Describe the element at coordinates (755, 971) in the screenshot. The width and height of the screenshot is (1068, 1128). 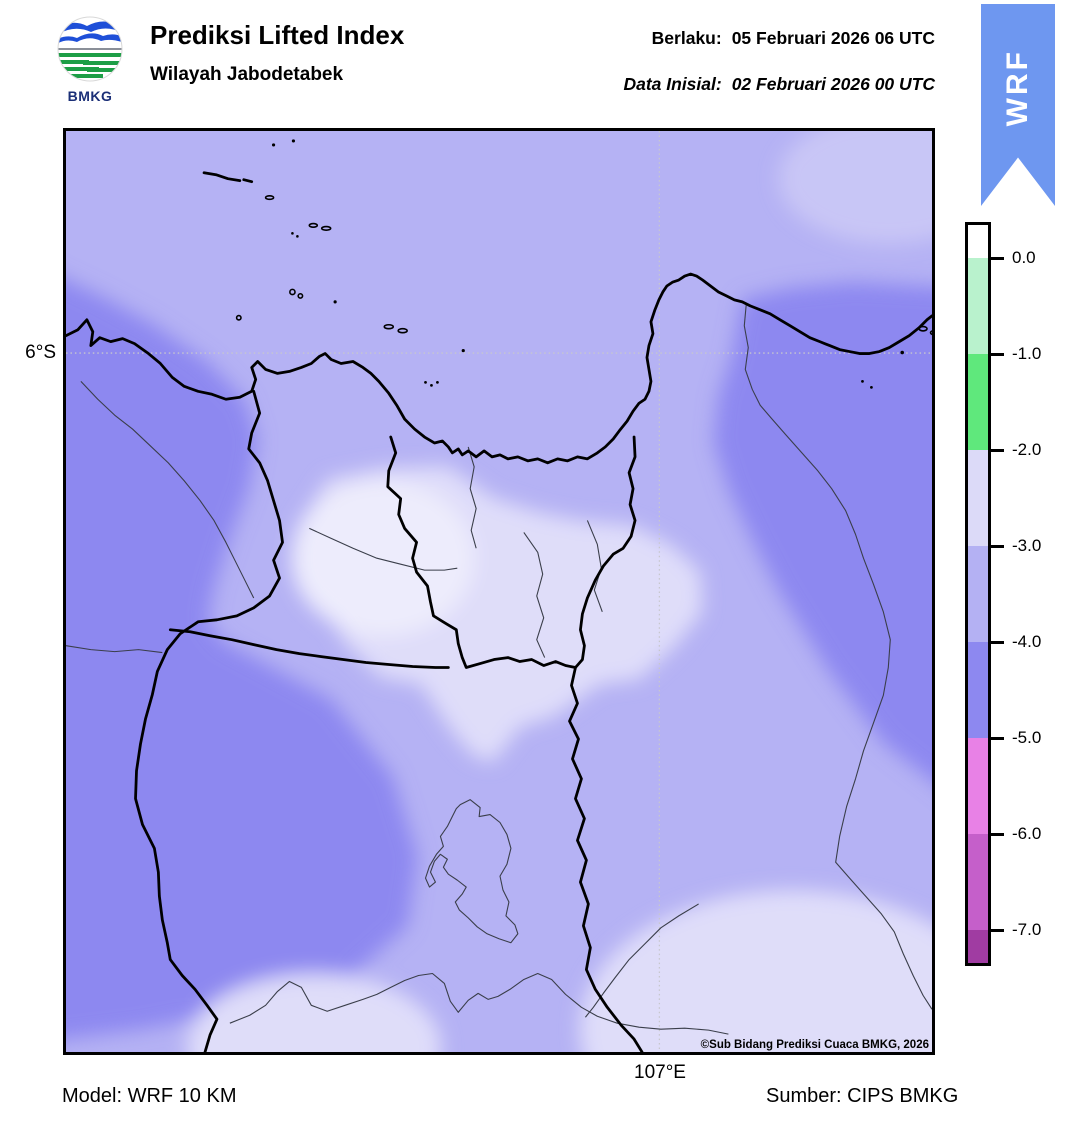
I see `li-light-region-southeast` at that location.